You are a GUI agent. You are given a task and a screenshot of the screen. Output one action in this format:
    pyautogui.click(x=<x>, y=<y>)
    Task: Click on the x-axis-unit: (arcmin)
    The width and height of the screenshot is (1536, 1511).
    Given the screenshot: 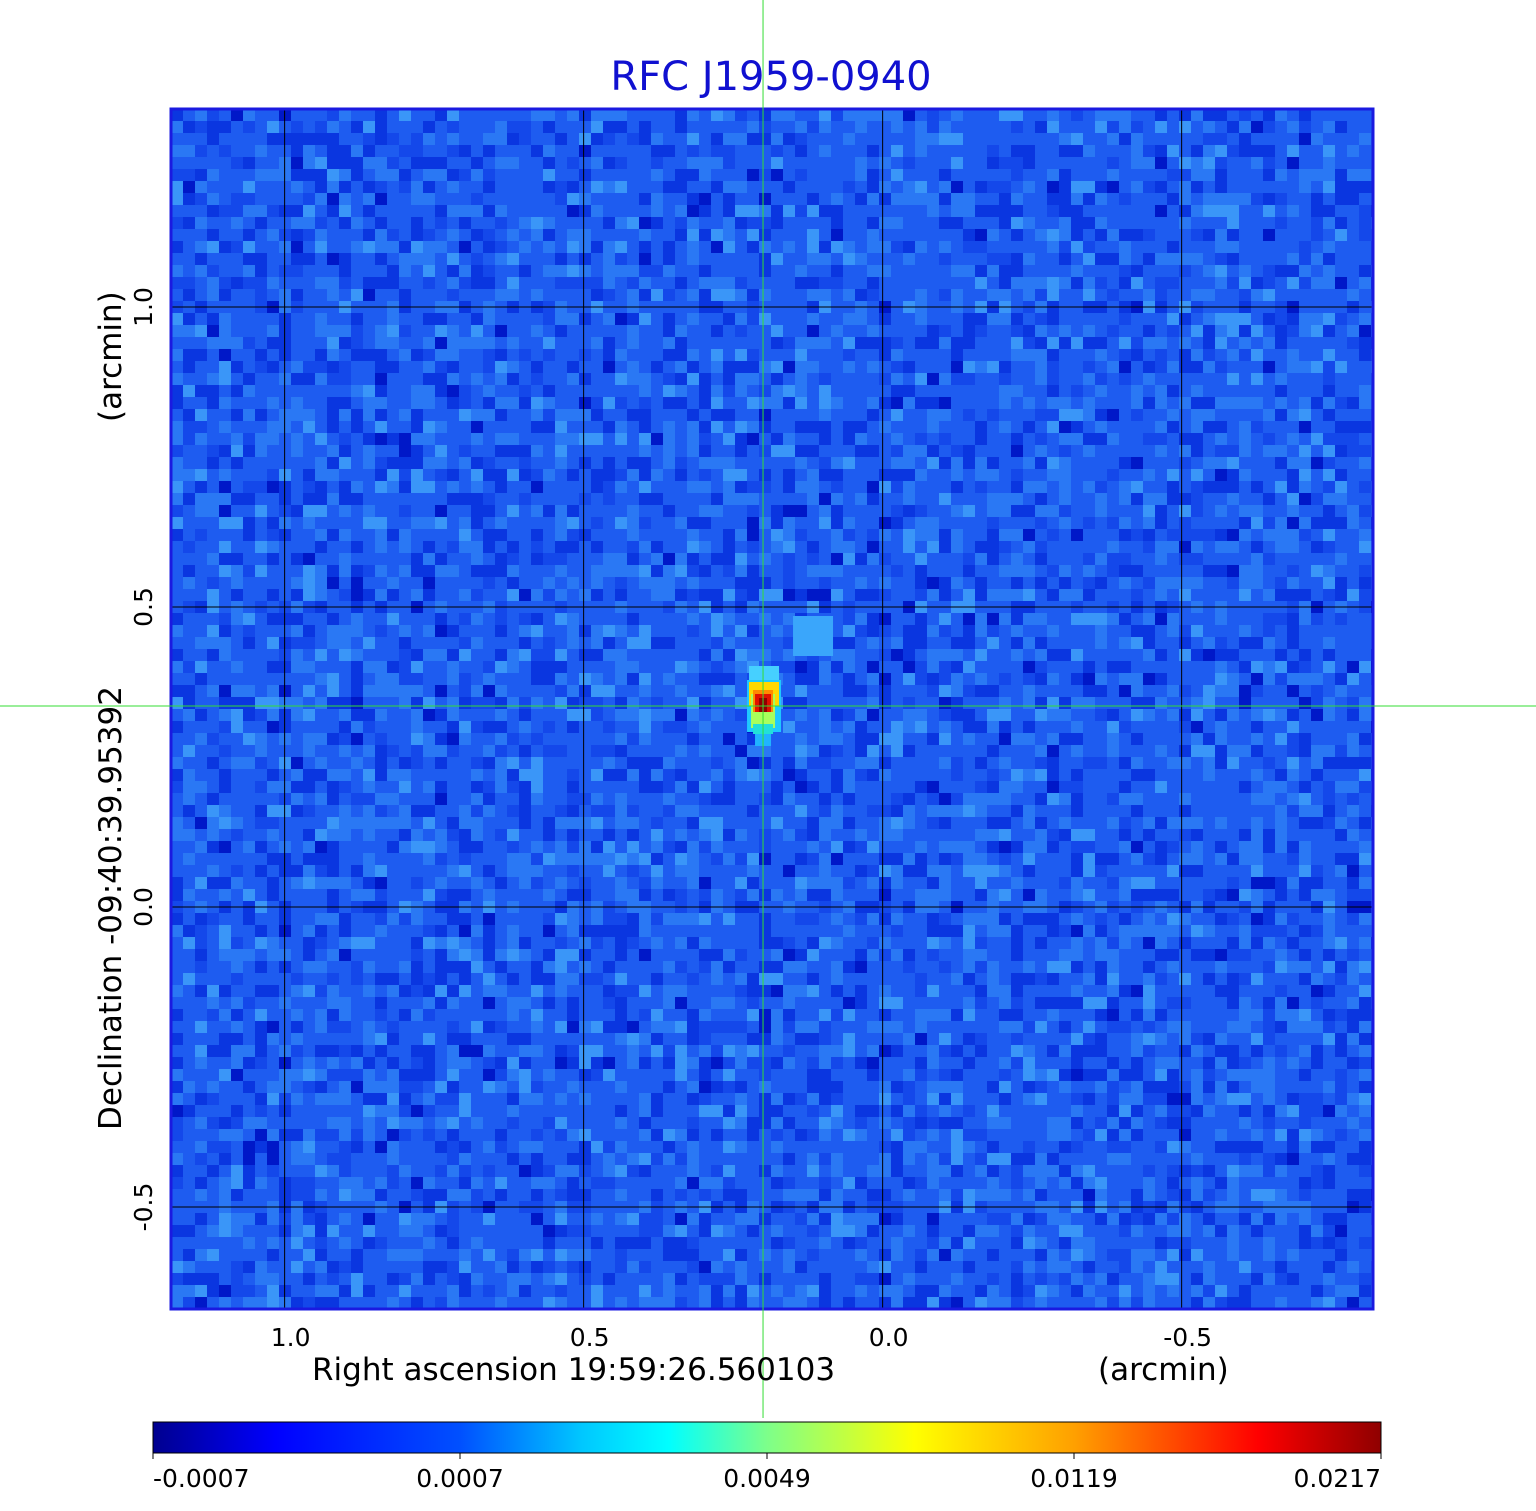 What is the action you would take?
    pyautogui.click(x=1163, y=1370)
    